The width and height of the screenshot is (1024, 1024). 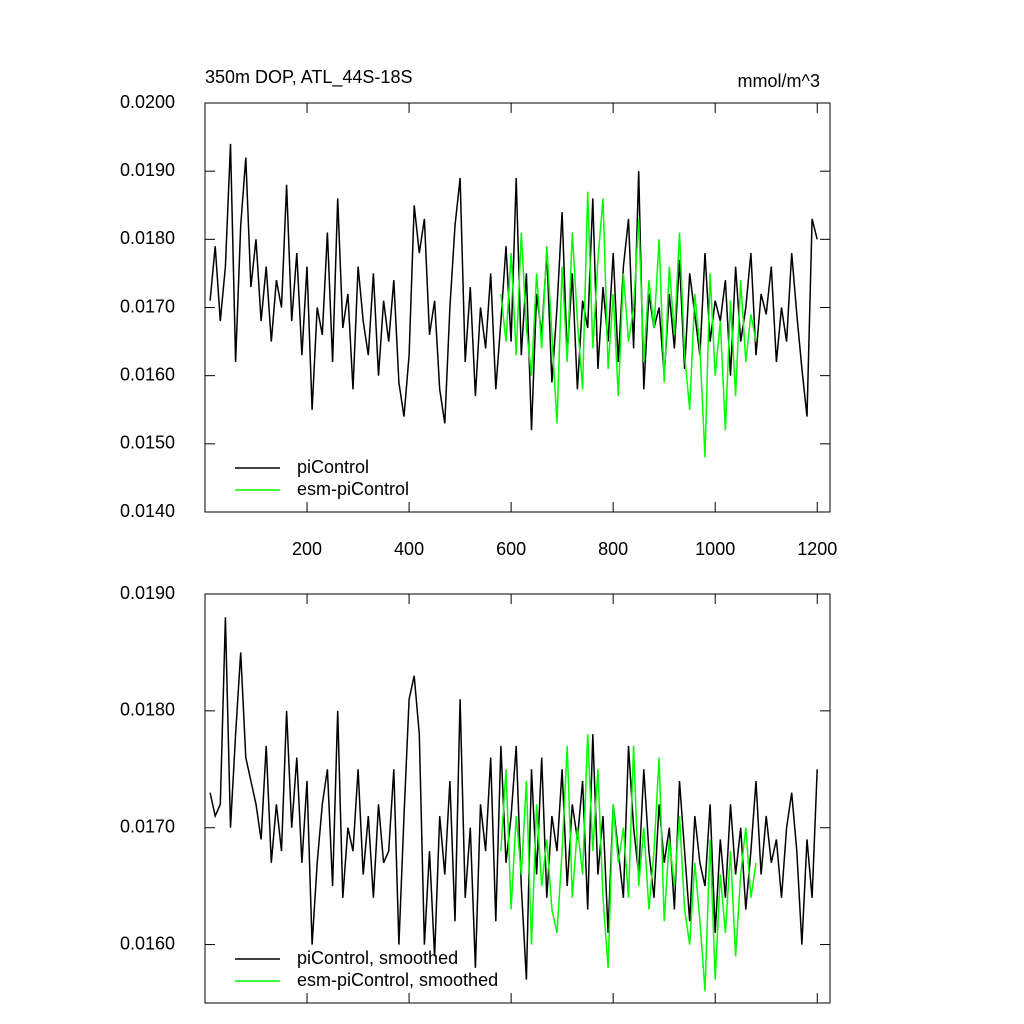 I want to click on x-tick-label: 800, so click(x=613, y=549).